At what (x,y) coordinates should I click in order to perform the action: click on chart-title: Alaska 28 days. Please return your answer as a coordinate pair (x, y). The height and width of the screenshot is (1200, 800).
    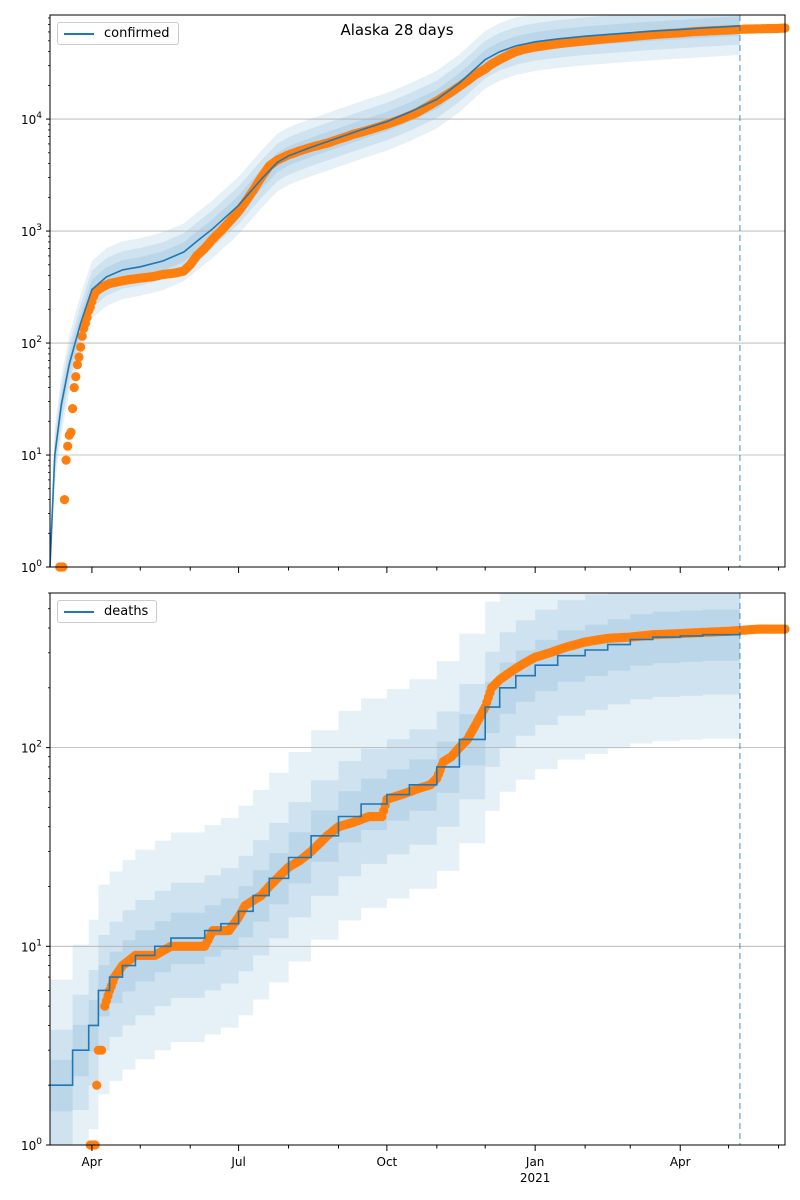
    Looking at the image, I should click on (397, 30).